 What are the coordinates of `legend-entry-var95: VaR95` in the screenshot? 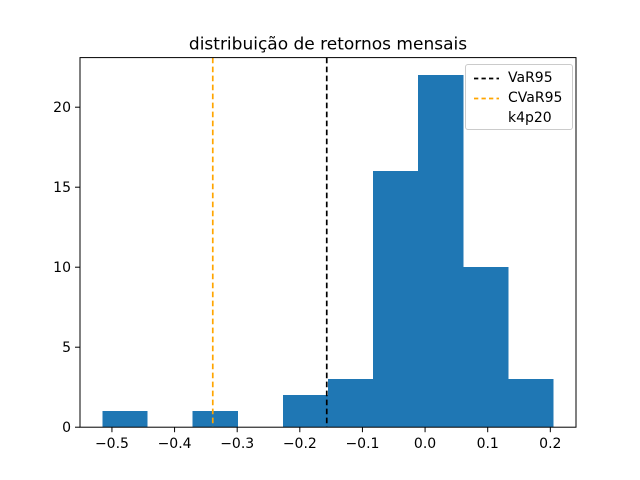 It's located at (519, 78).